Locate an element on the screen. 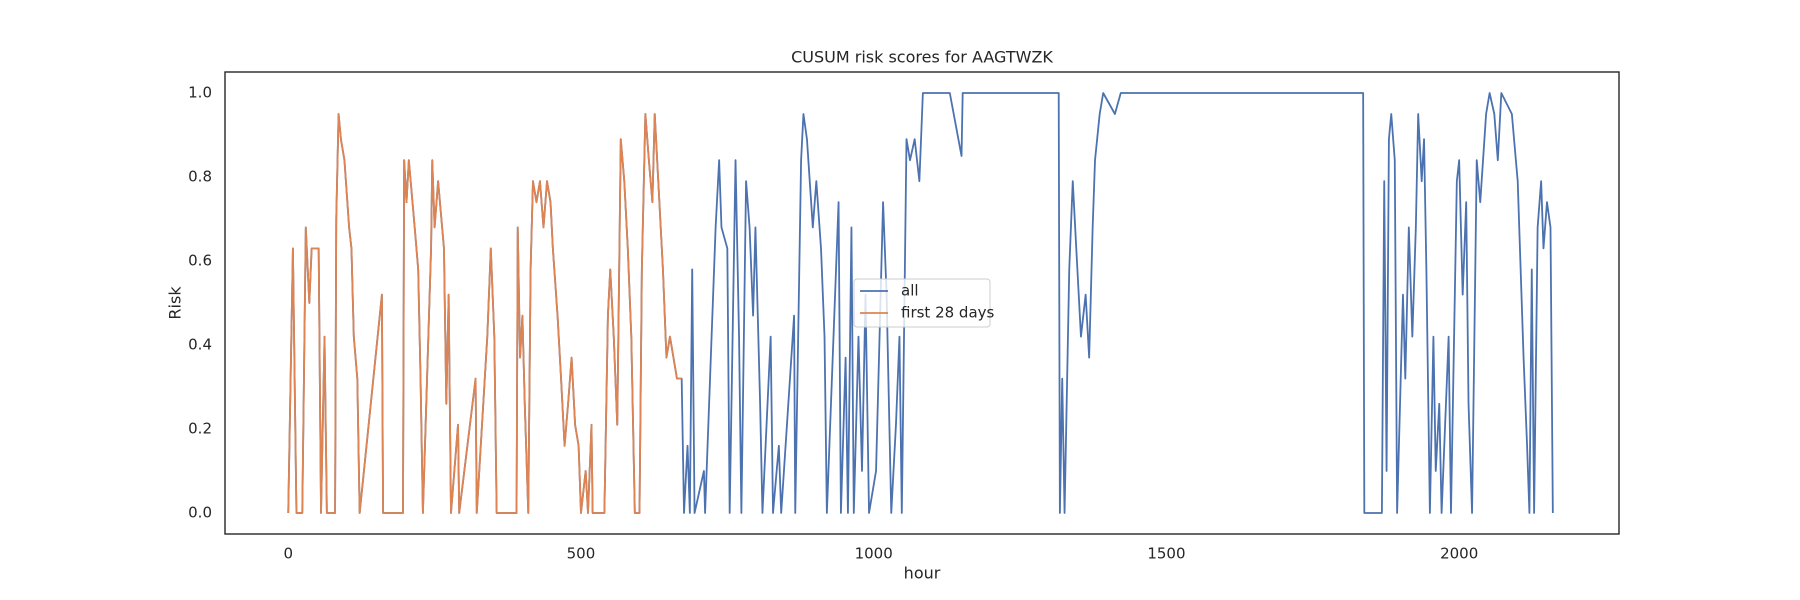  legend: all first 28 days is located at coordinates (924, 303).